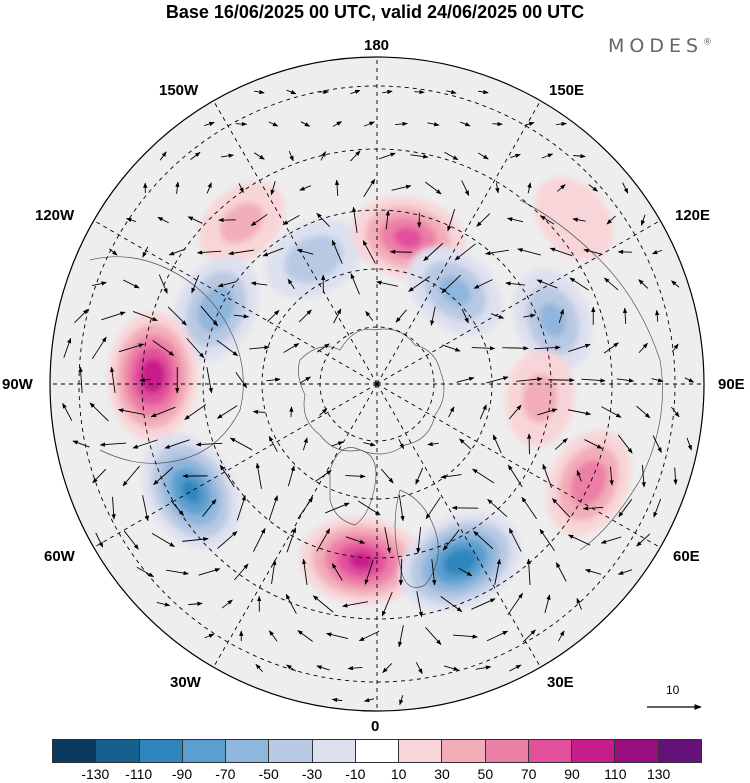 The width and height of the screenshot is (750, 783). What do you see at coordinates (179, 90) in the screenshot?
I see `lon-label-150w: 150W` at bounding box center [179, 90].